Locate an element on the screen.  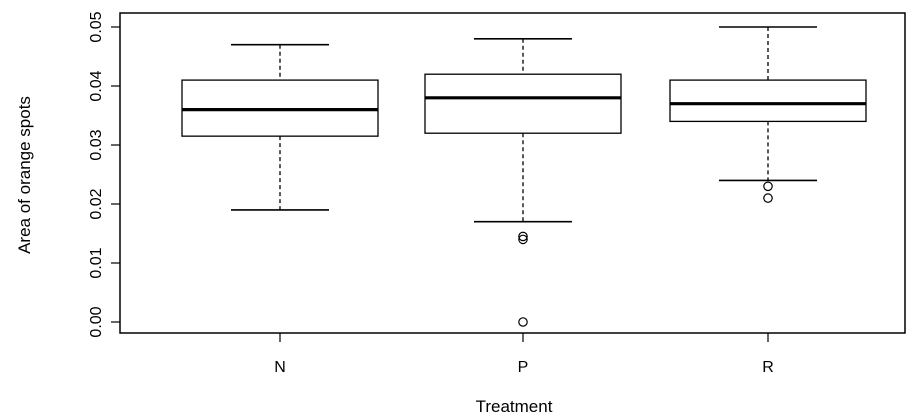
x-tick-label: P is located at coordinates (523, 367).